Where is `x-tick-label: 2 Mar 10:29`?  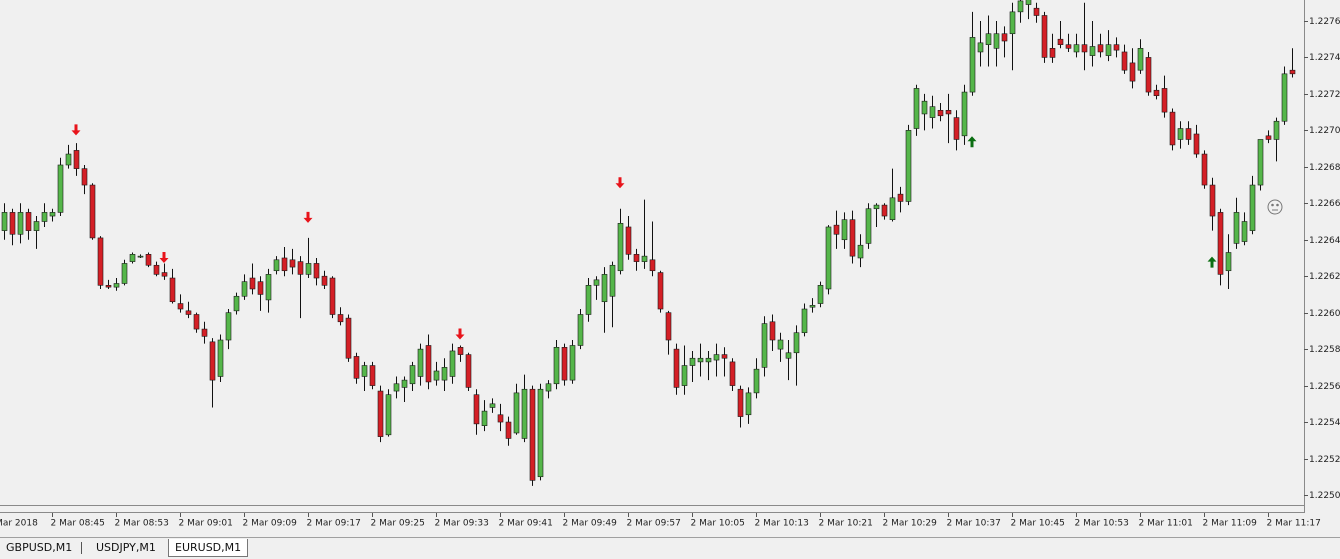
x-tick-label: 2 Mar 10:29 is located at coordinates (910, 524).